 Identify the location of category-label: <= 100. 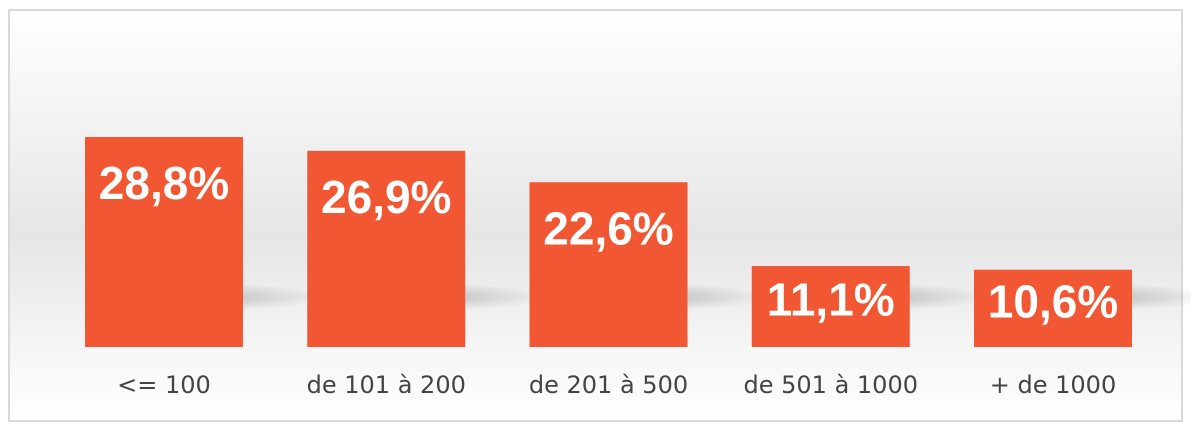
(164, 385).